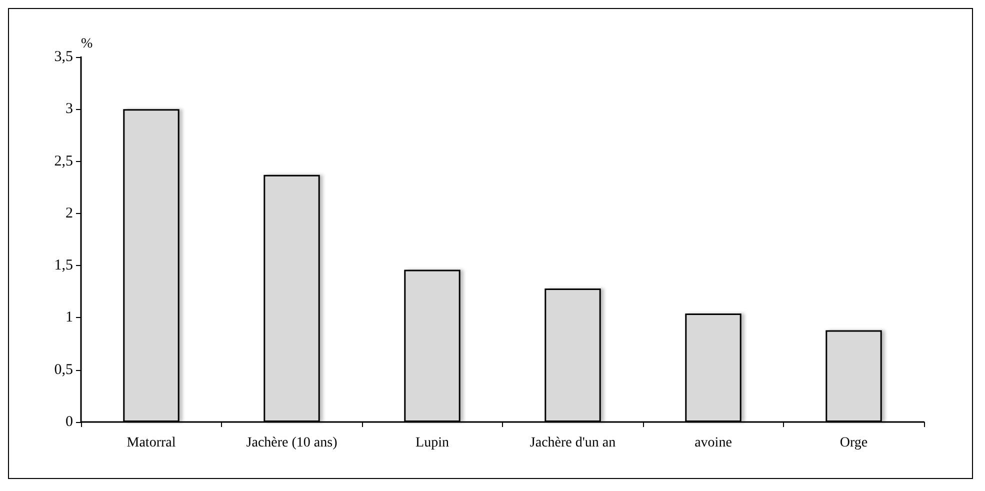 This screenshot has height=491, width=985. I want to click on x-tick-label: Matorral, so click(151, 443).